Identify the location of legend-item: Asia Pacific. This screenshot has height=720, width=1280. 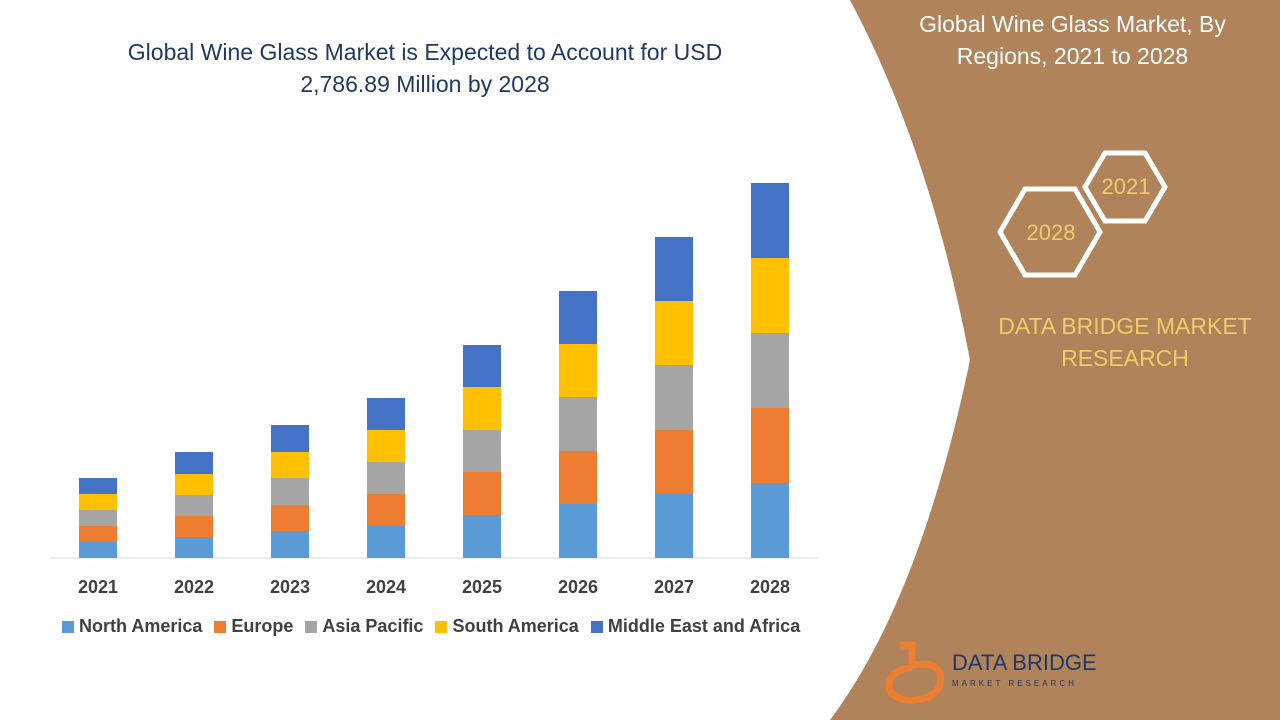
(364, 626).